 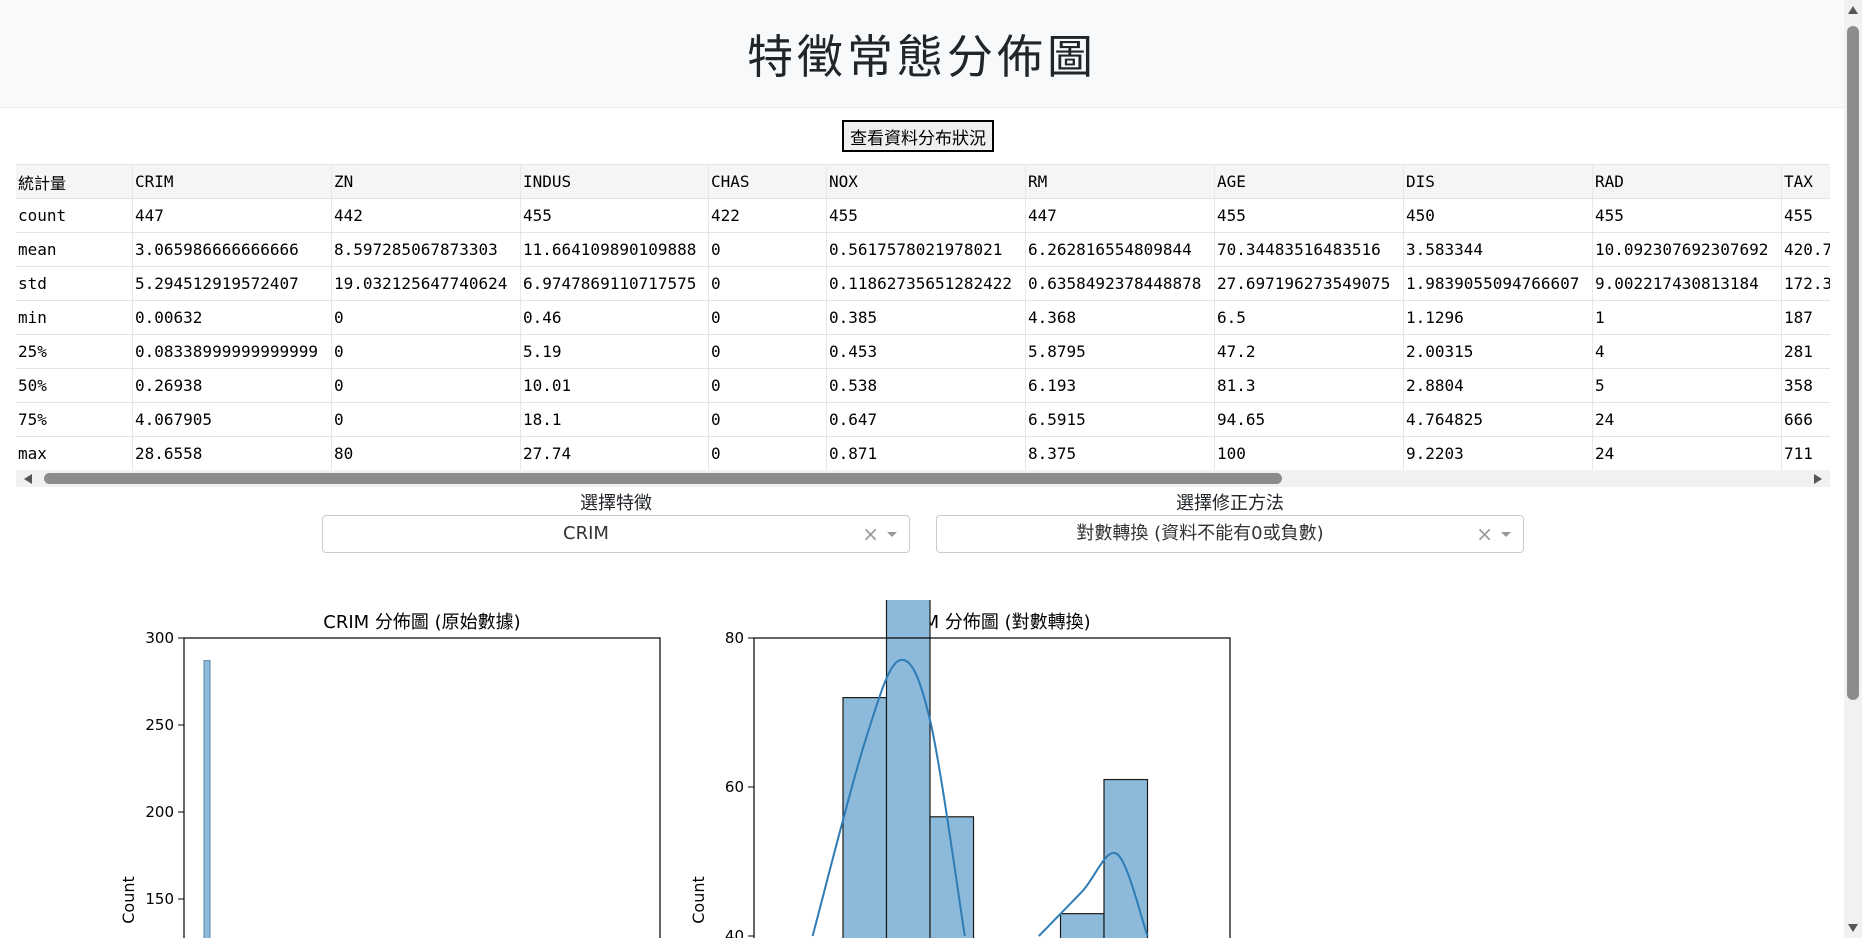 What do you see at coordinates (614, 351) in the screenshot?
I see `table-cell: 5.19` at bounding box center [614, 351].